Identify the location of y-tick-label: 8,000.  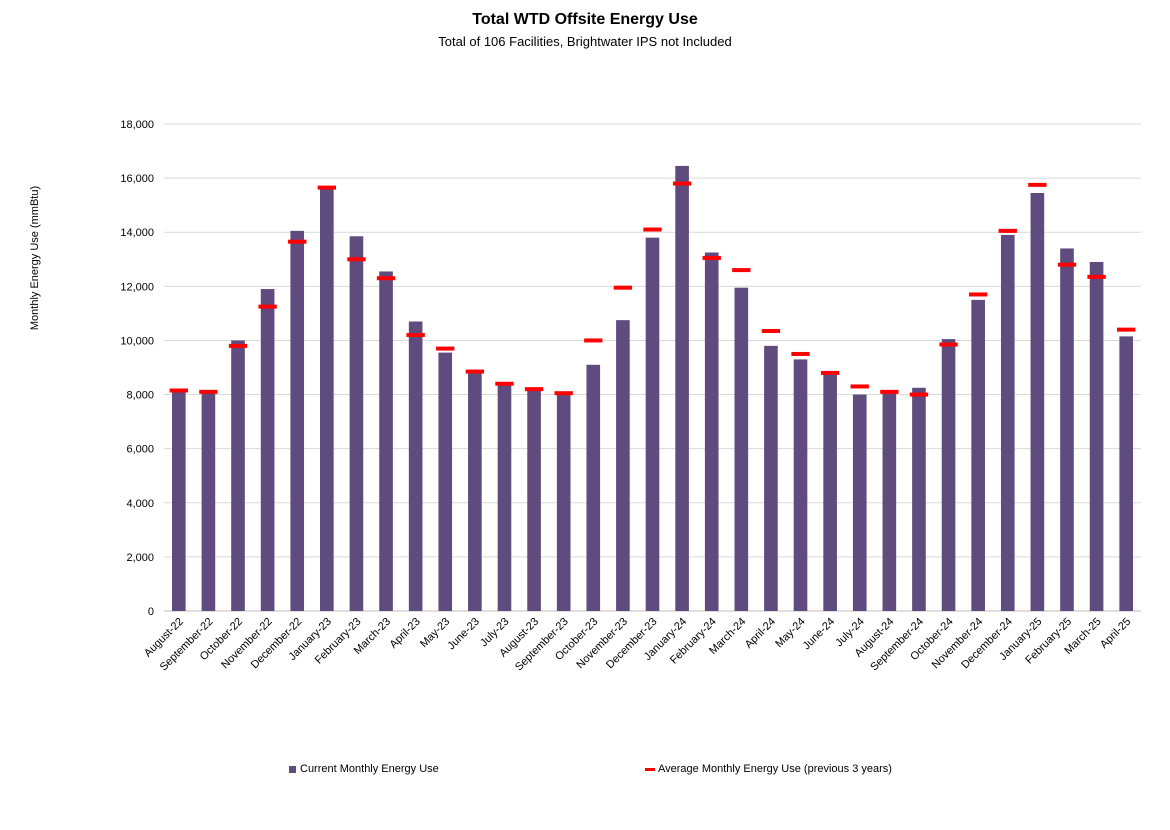
(140, 396).